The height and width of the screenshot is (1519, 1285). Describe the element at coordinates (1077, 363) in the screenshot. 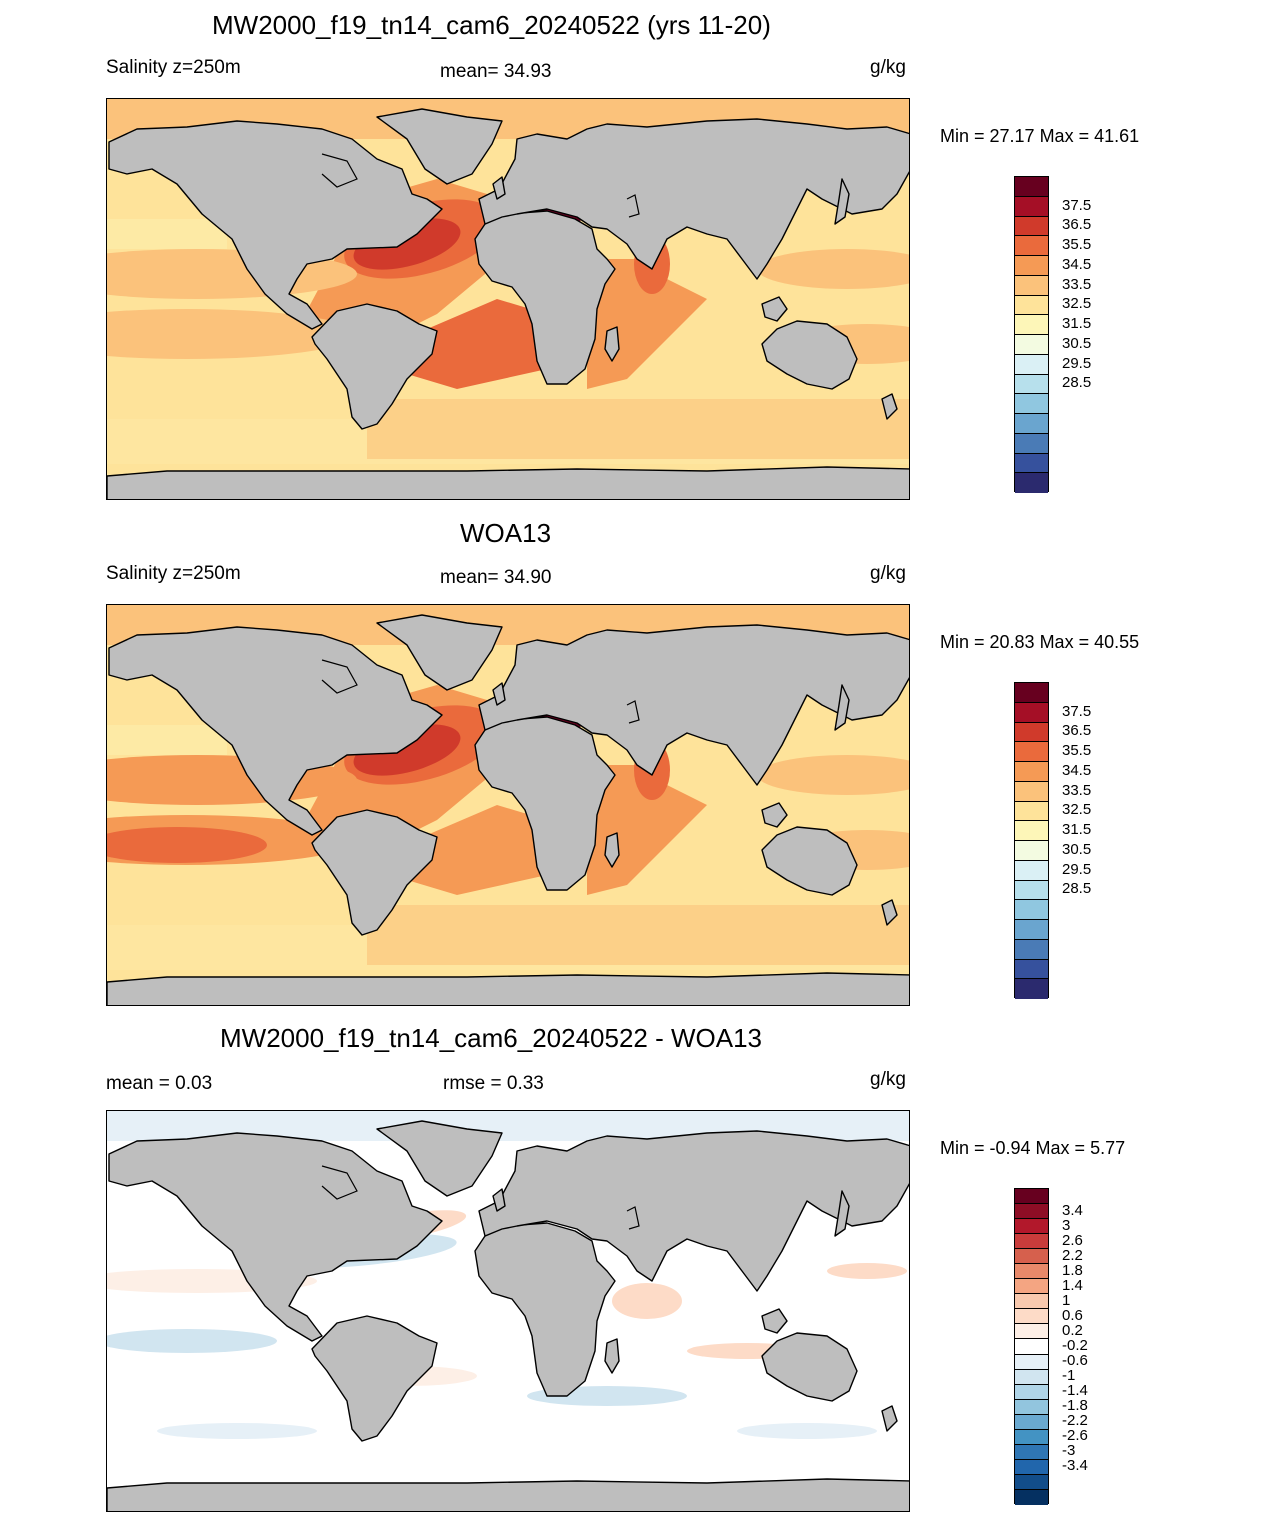

I see `colorbar-label: 29.5` at that location.